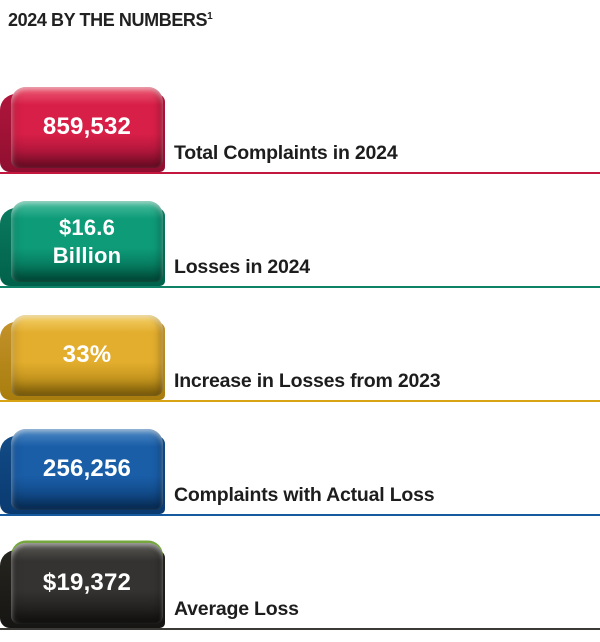  I want to click on page-title: 2024 BY THE NUMBERS1, so click(110, 20).